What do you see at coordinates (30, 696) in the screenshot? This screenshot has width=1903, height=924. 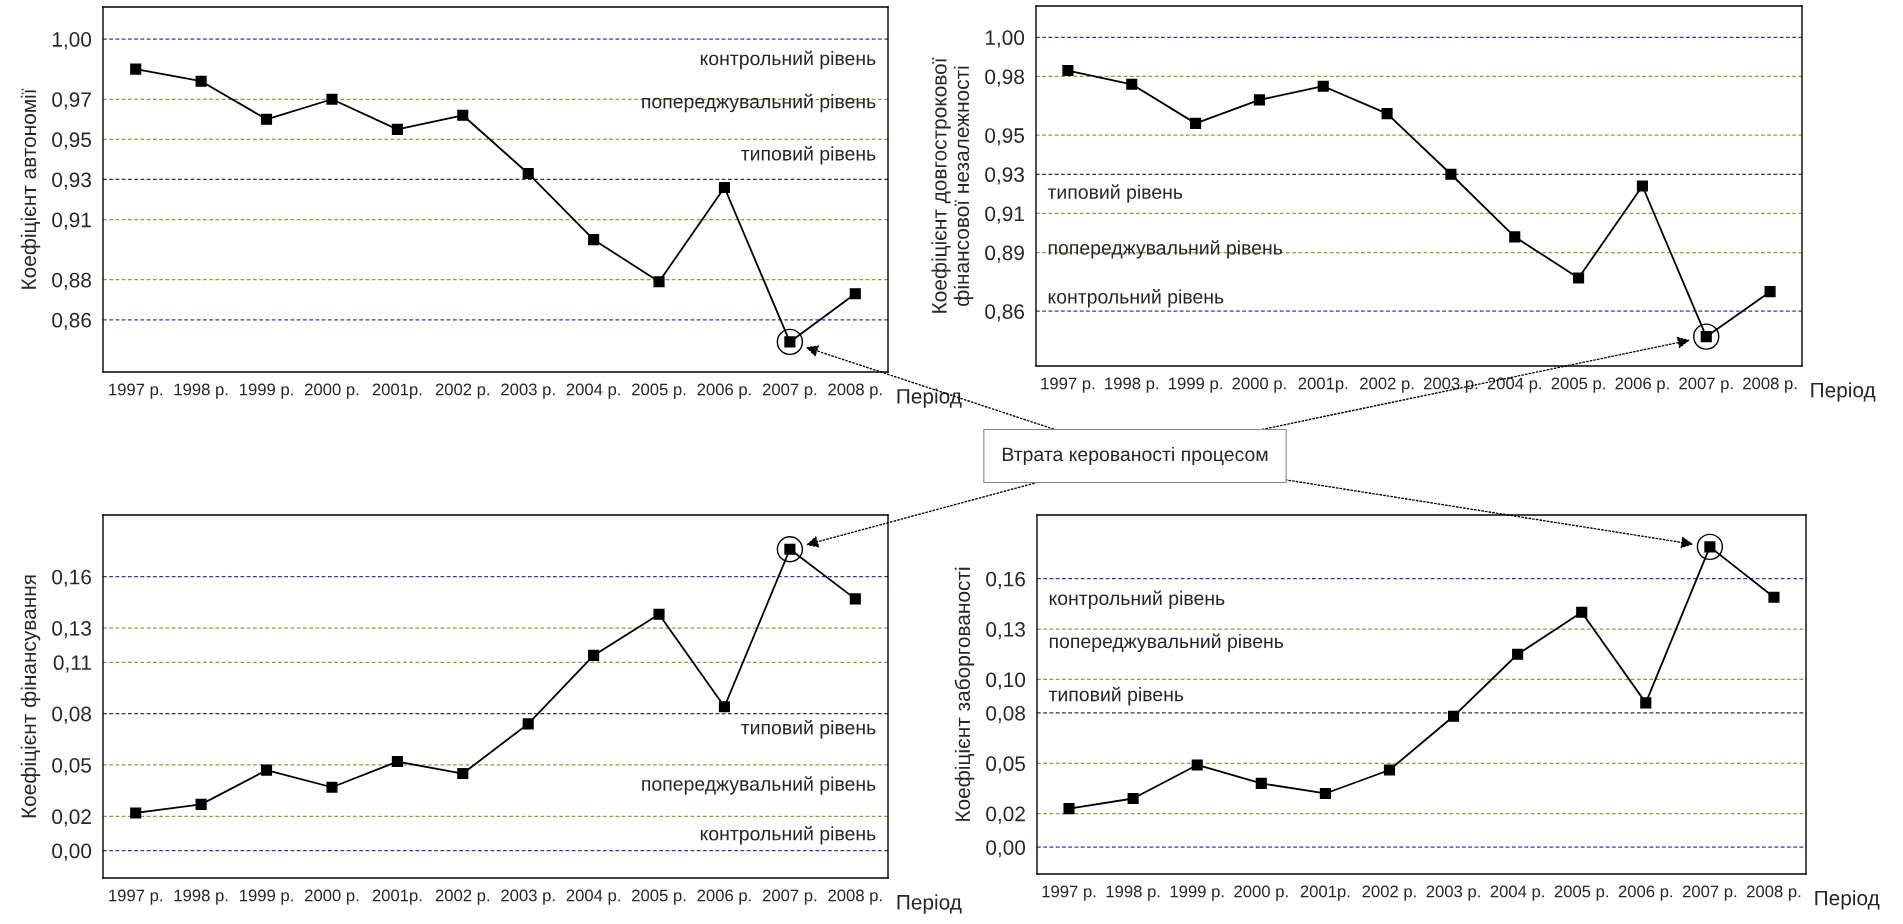 I see `y-axis-title: Коефіцієнт фінансування` at bounding box center [30, 696].